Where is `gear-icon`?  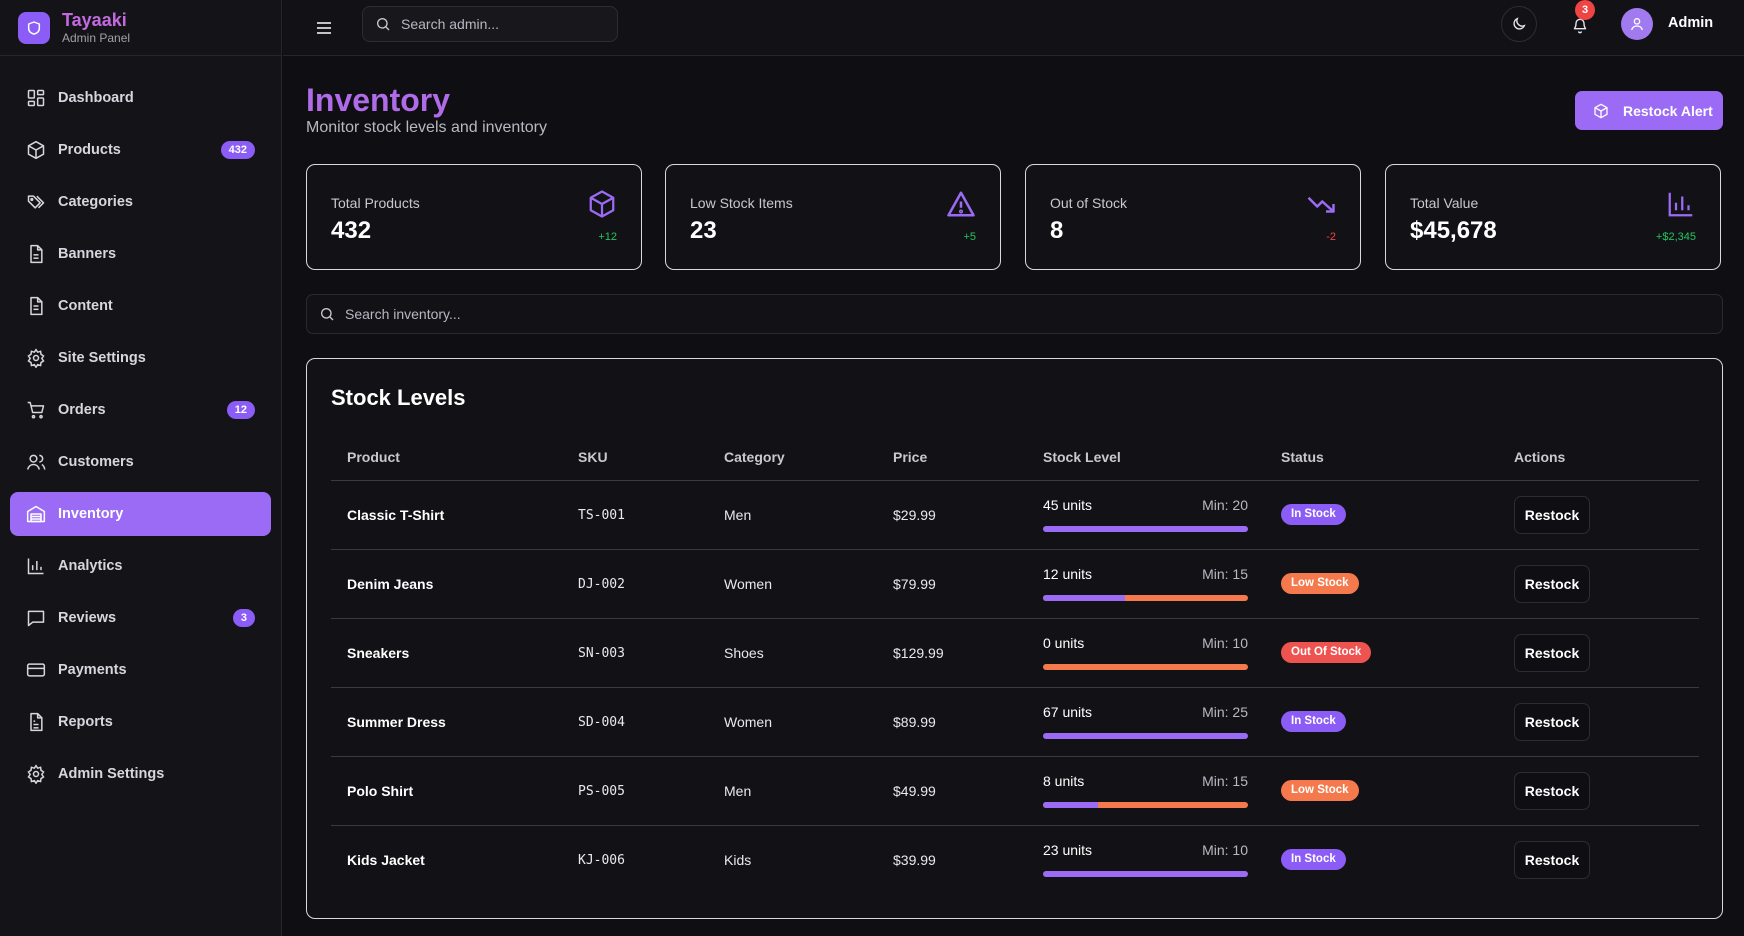 gear-icon is located at coordinates (36, 358).